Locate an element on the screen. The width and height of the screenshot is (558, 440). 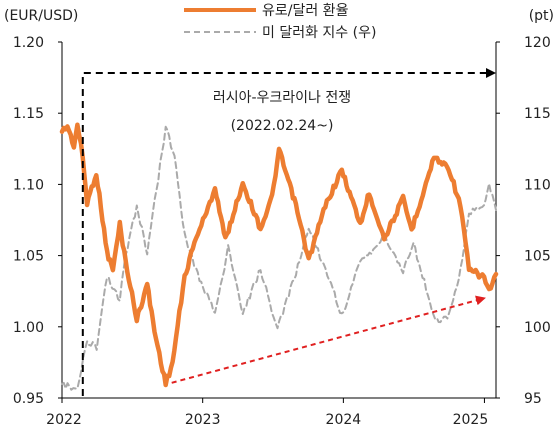
right-tick-label: 120 is located at coordinates (537, 43).